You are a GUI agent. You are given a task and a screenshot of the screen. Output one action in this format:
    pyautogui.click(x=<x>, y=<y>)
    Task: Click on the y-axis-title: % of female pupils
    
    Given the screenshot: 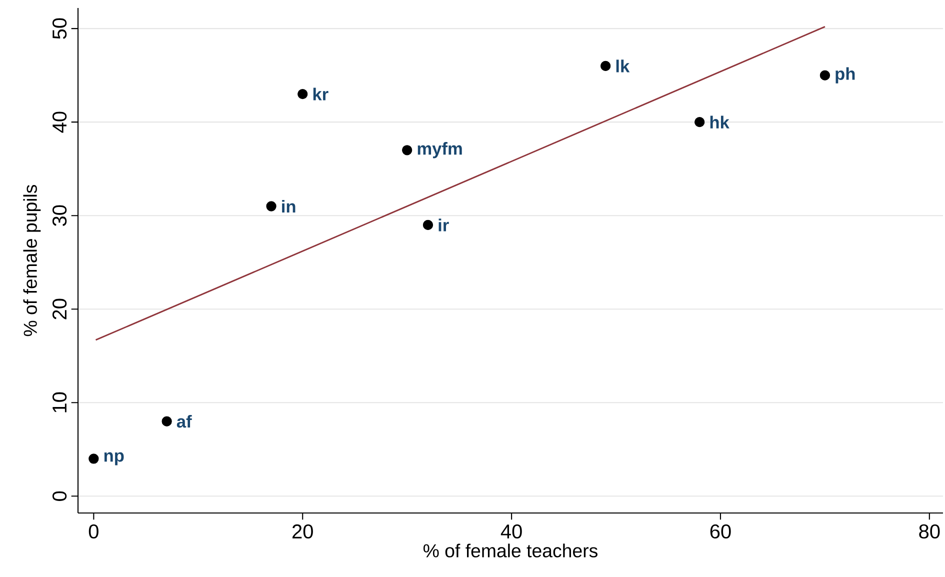 What is the action you would take?
    pyautogui.click(x=32, y=260)
    